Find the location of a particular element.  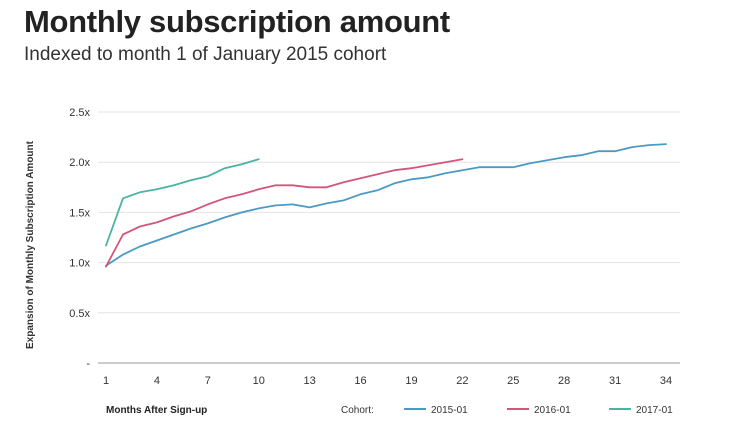

x-axis-label: Months After Sign-up is located at coordinates (156, 410).